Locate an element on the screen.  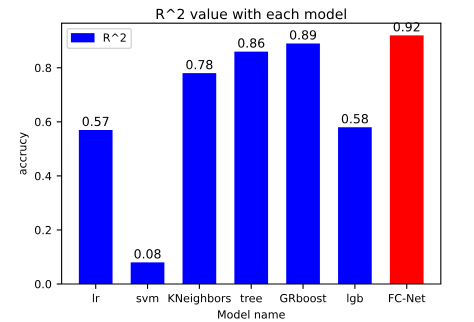
chart-title: R^2 value with each model is located at coordinates (251, 14).